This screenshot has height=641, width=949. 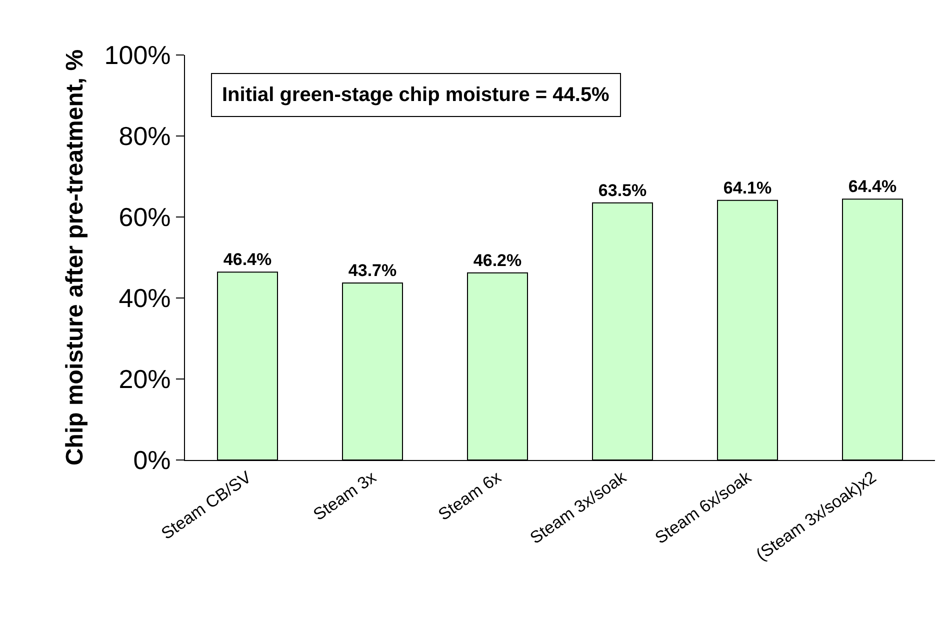 What do you see at coordinates (144, 136) in the screenshot?
I see `y-tick-label: 80%` at bounding box center [144, 136].